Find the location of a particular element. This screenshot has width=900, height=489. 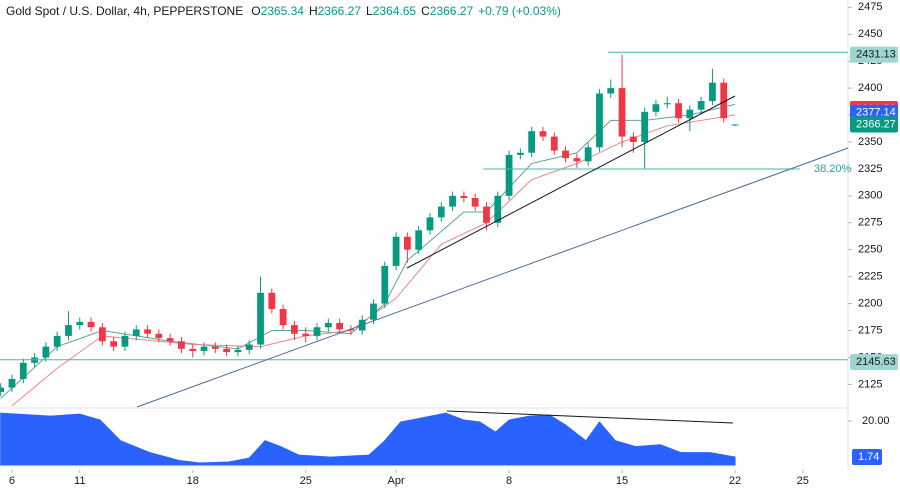

y-tick-label: 2250 is located at coordinates (870, 250).